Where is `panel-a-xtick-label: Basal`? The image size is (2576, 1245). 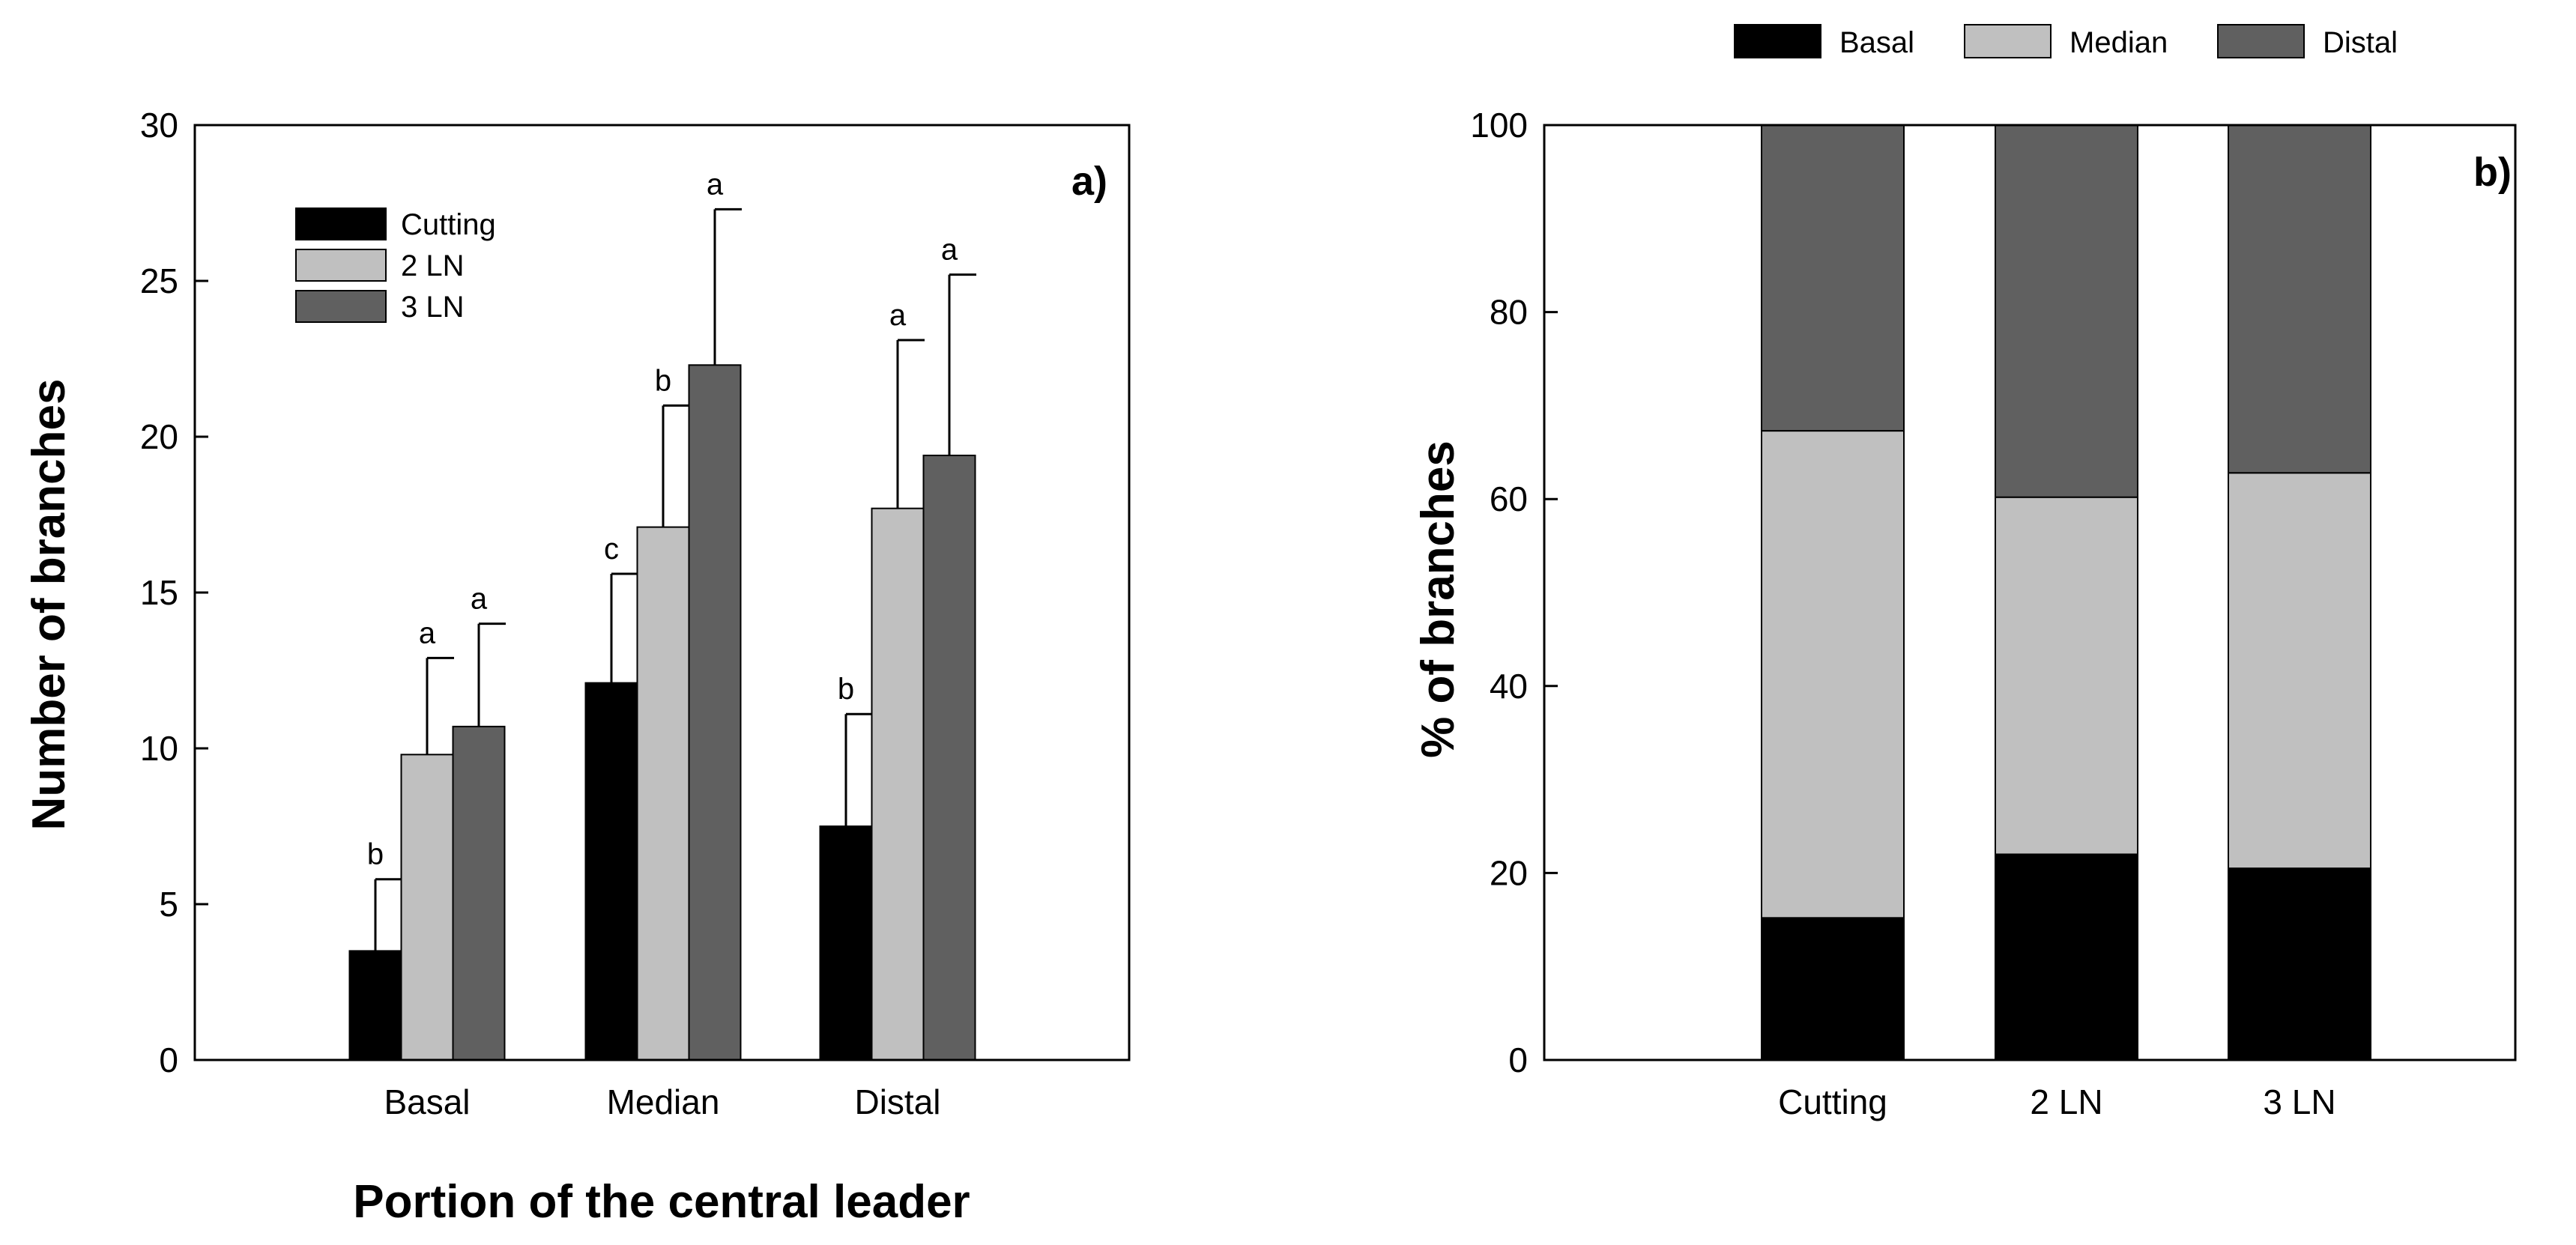 panel-a-xtick-label: Basal is located at coordinates (427, 1101).